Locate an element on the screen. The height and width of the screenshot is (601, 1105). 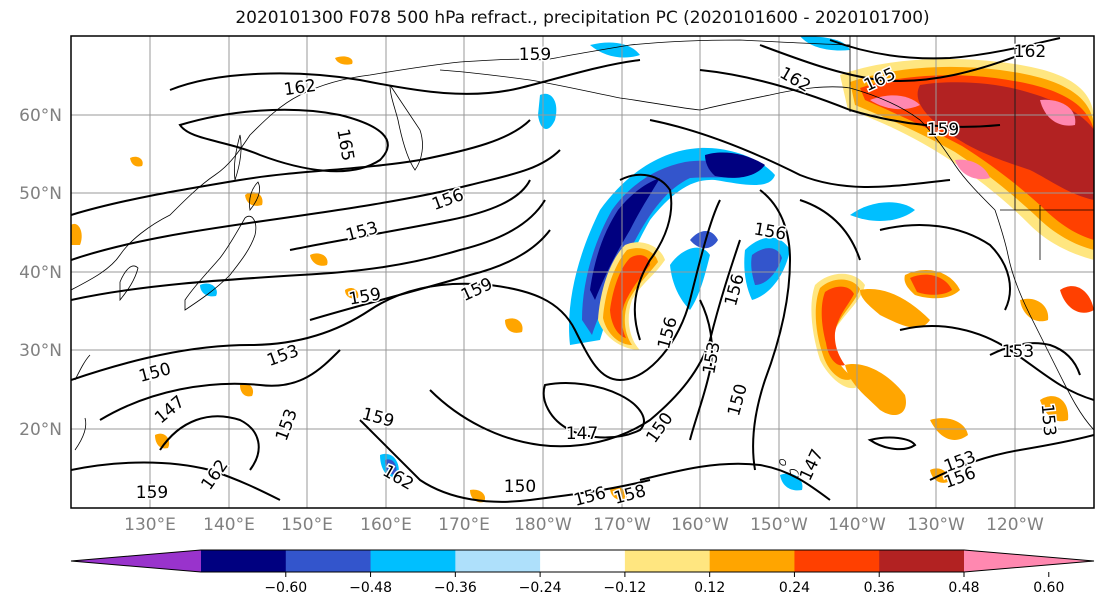
colorbar-extend-high is located at coordinates (1029, 561).